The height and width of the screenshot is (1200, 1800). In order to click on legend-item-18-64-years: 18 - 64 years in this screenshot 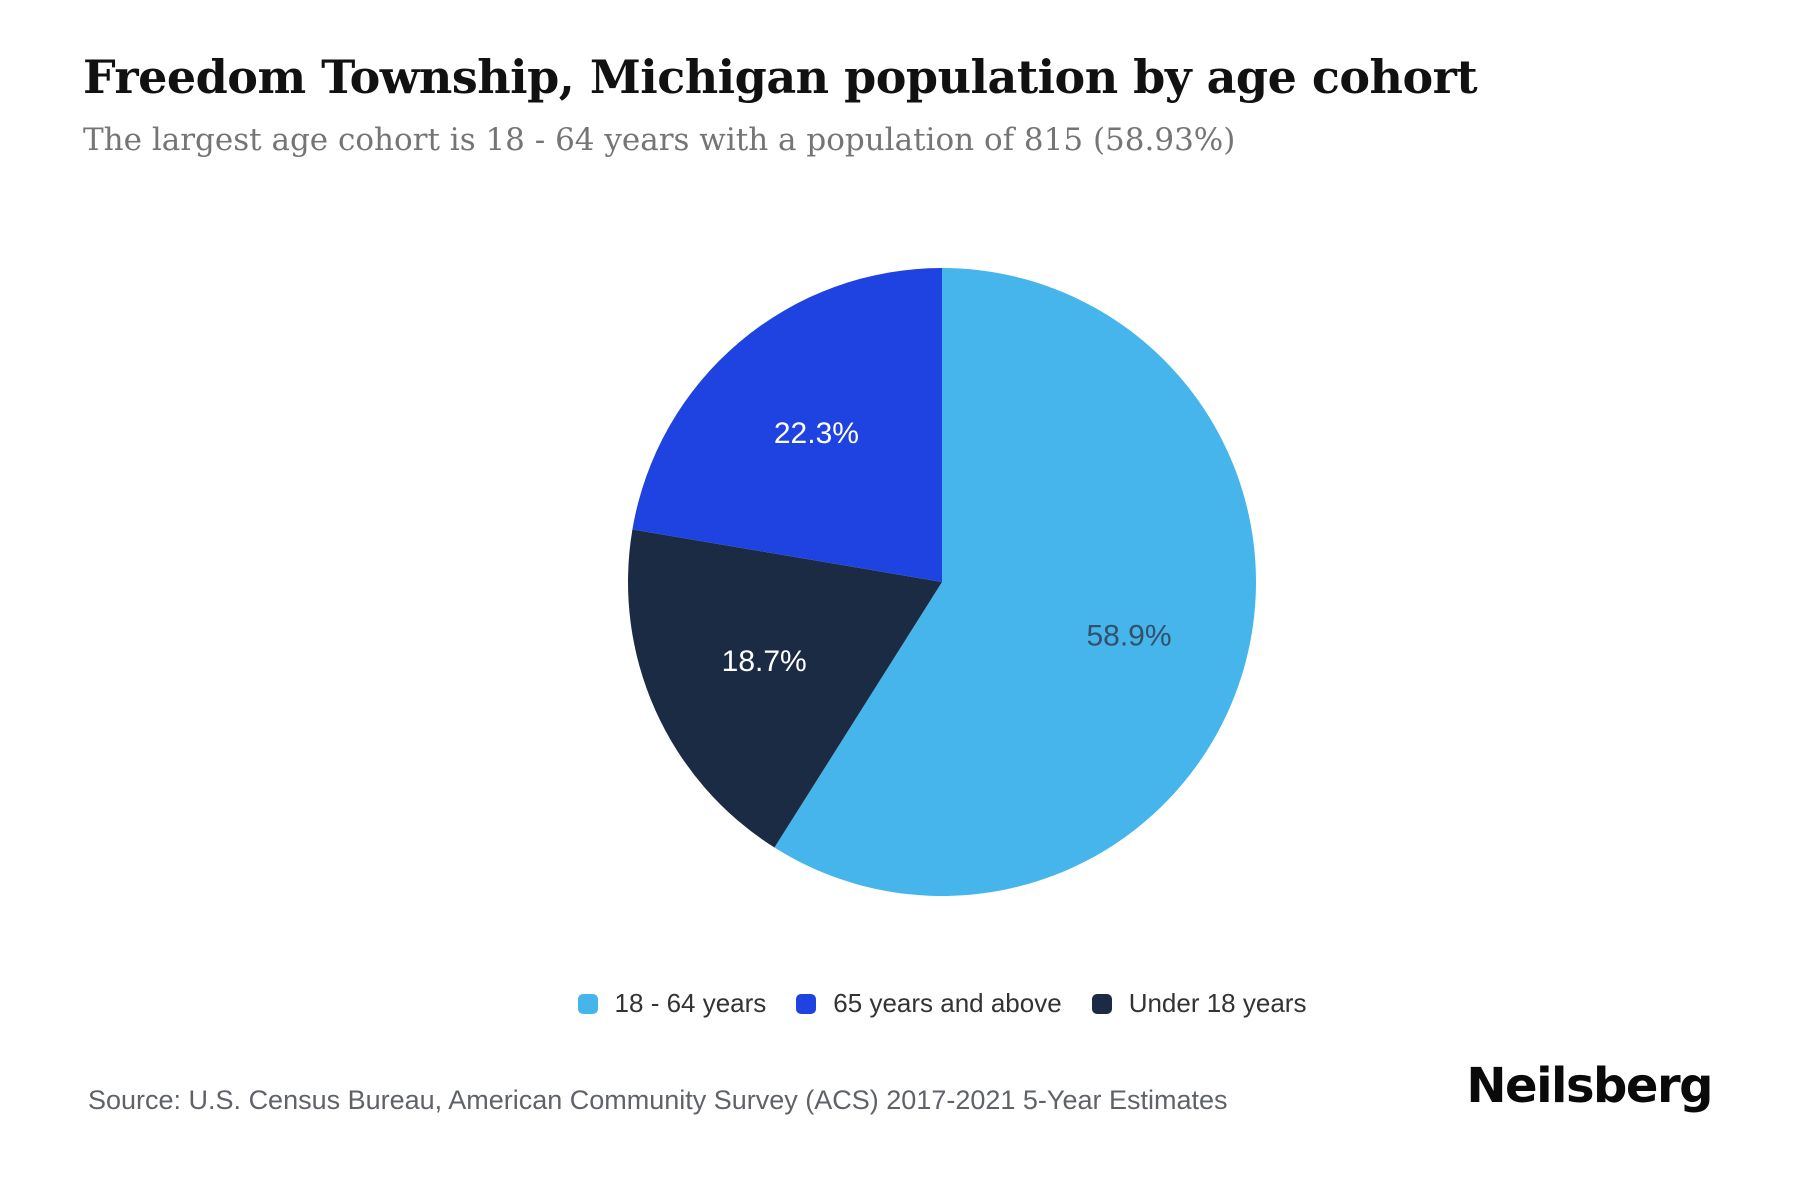, I will do `click(672, 1003)`.